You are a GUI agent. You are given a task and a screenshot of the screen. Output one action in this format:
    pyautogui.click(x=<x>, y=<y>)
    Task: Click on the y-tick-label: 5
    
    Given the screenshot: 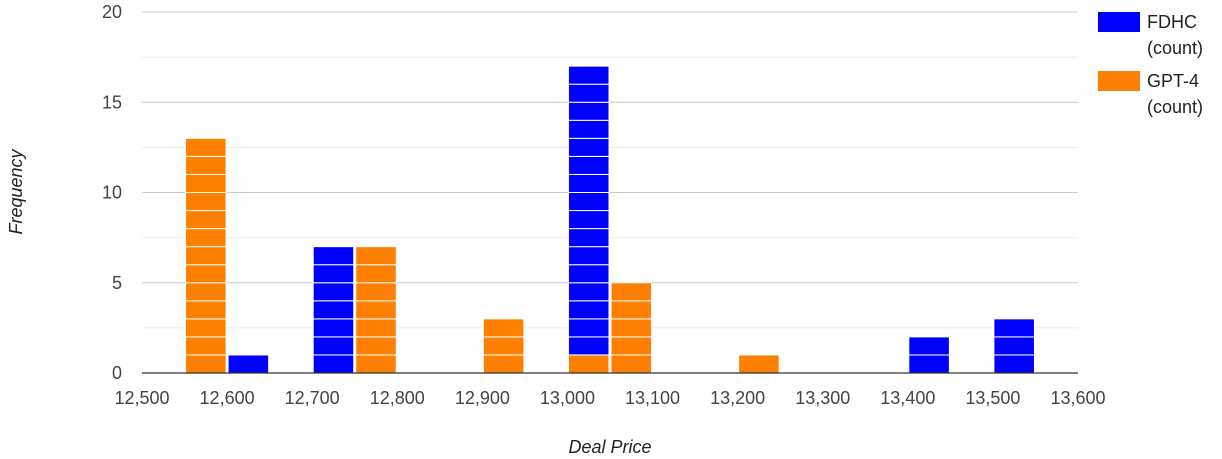 What is the action you would take?
    pyautogui.click(x=117, y=283)
    